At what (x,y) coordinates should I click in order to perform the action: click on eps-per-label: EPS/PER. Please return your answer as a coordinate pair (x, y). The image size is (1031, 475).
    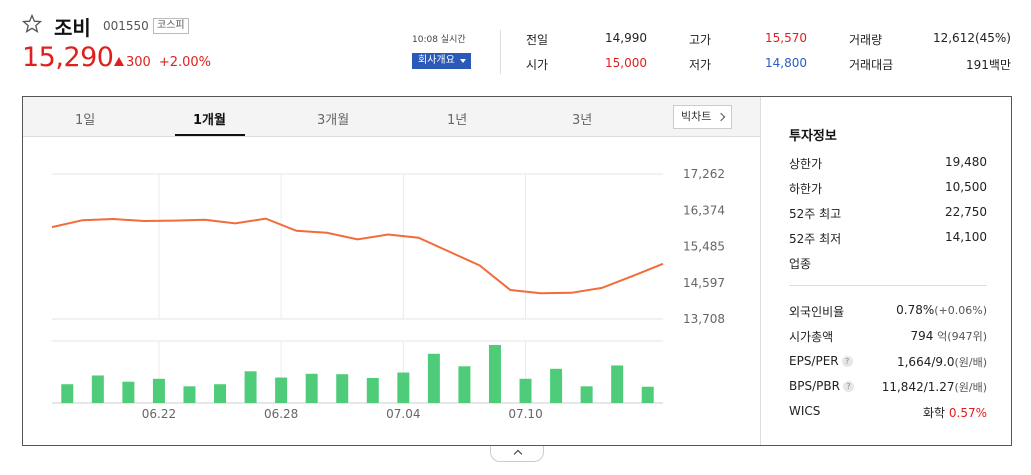
    Looking at the image, I should click on (814, 361).